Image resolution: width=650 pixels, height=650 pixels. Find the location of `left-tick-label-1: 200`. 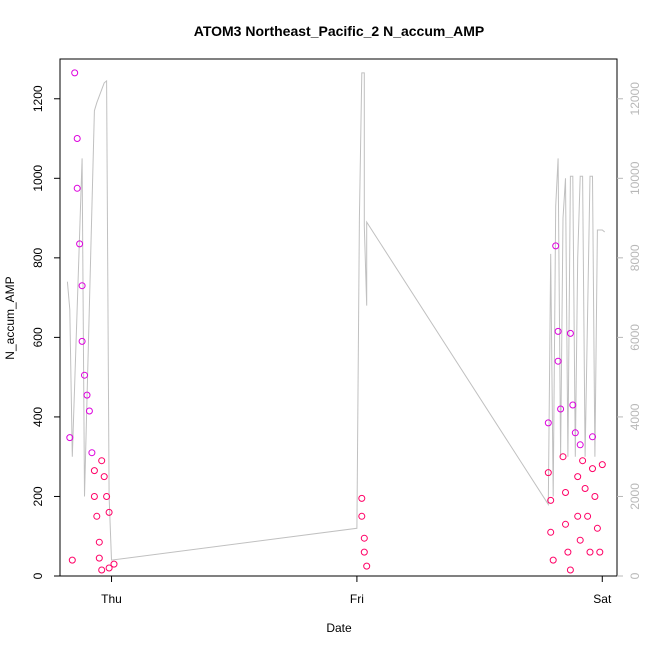

left-tick-label-1: 200 is located at coordinates (38, 496).